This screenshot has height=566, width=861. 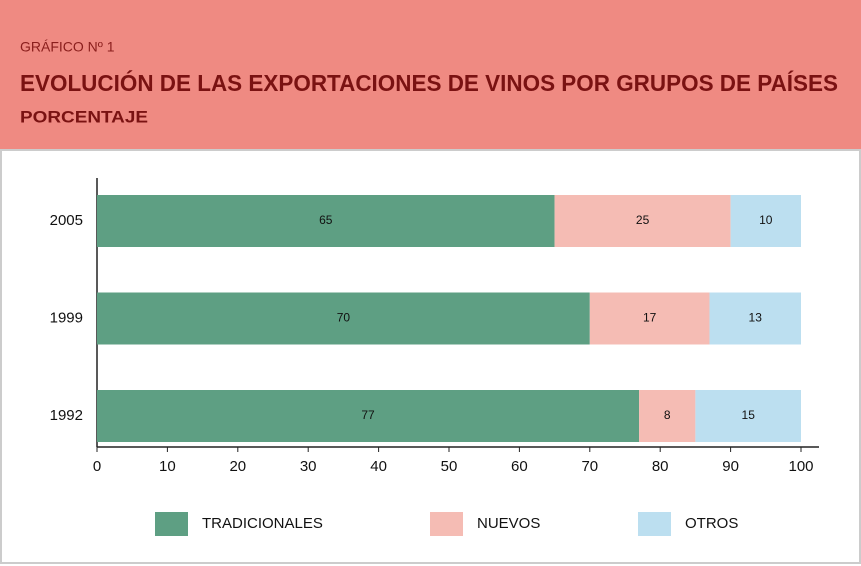 What do you see at coordinates (67, 47) in the screenshot?
I see `chart-label: GRÁFICO Nº 1` at bounding box center [67, 47].